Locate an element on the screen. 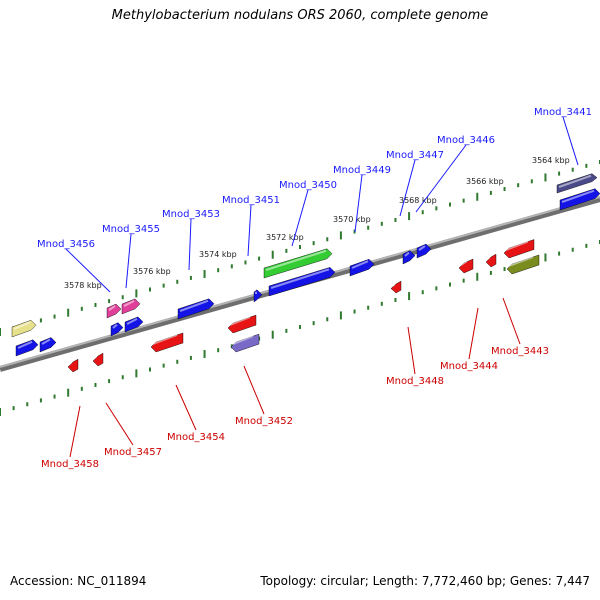  scale-label: 3566 kbp is located at coordinates (485, 181).